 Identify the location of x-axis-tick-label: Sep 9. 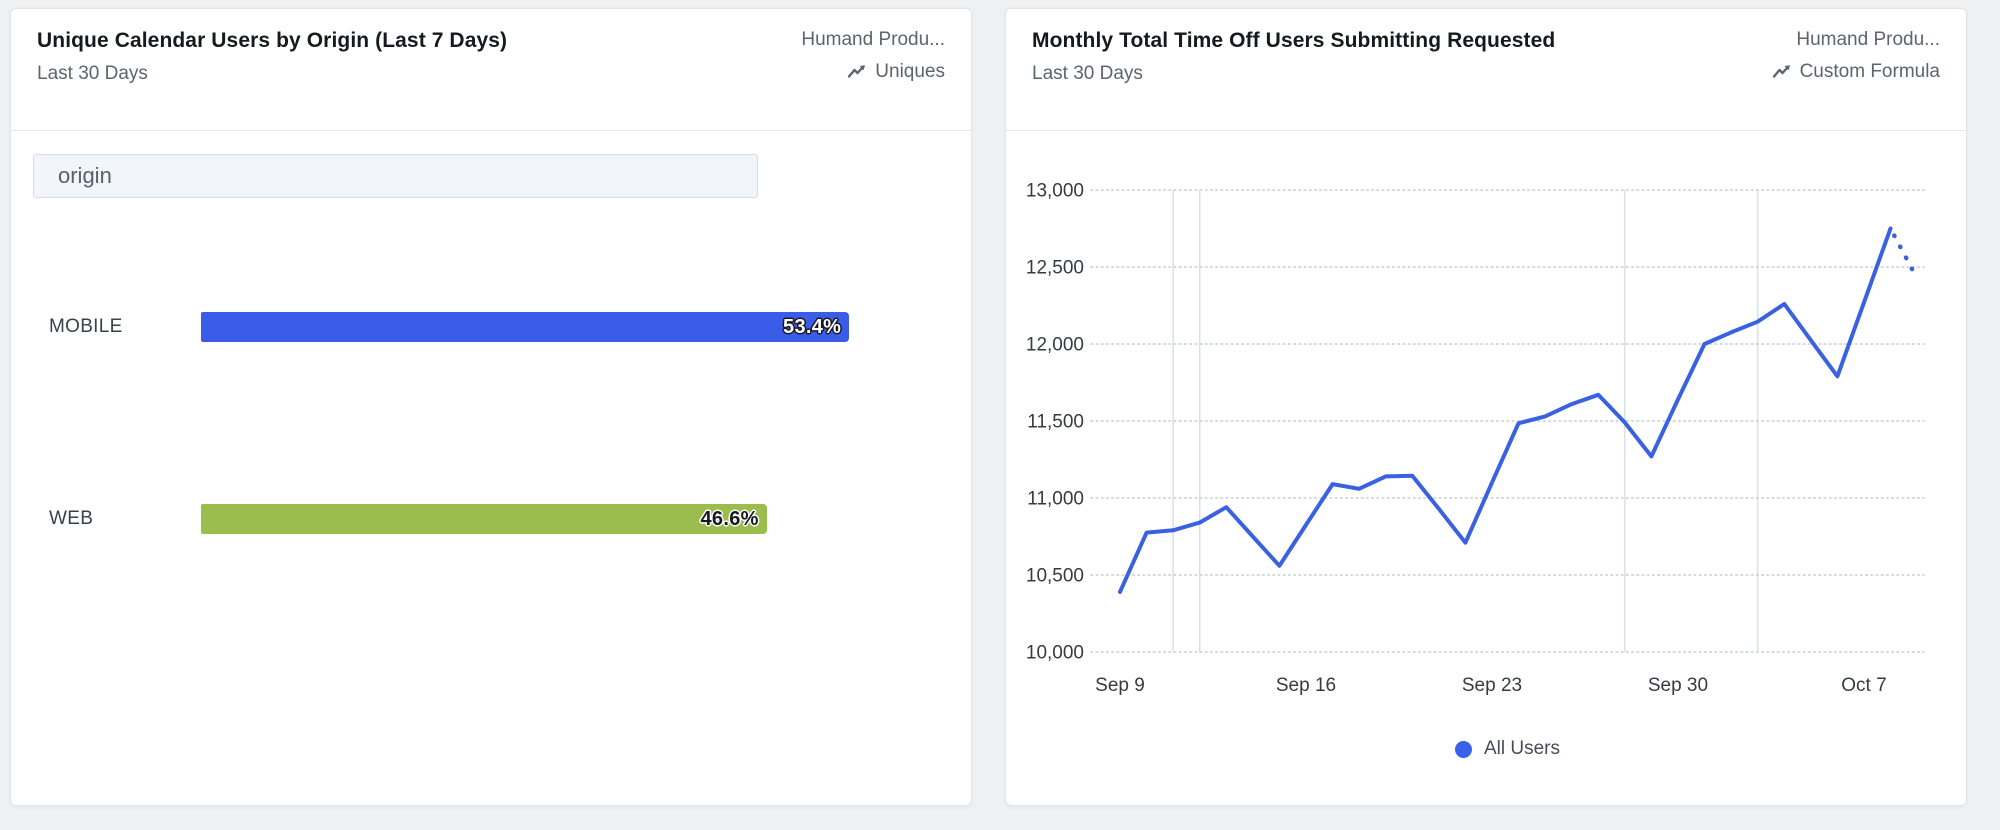
(1120, 685).